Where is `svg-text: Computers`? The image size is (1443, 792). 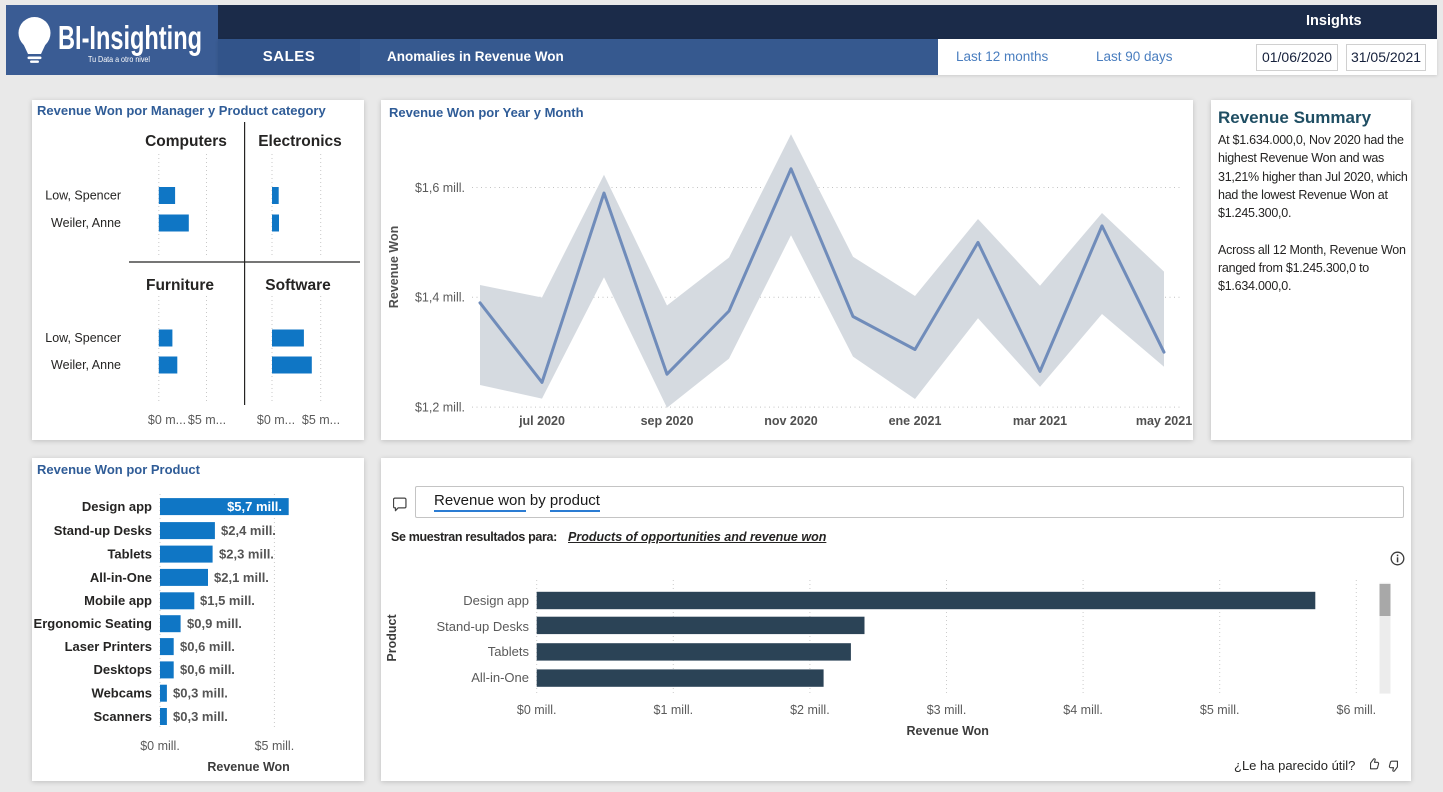
svg-text: Computers is located at coordinates (186, 141).